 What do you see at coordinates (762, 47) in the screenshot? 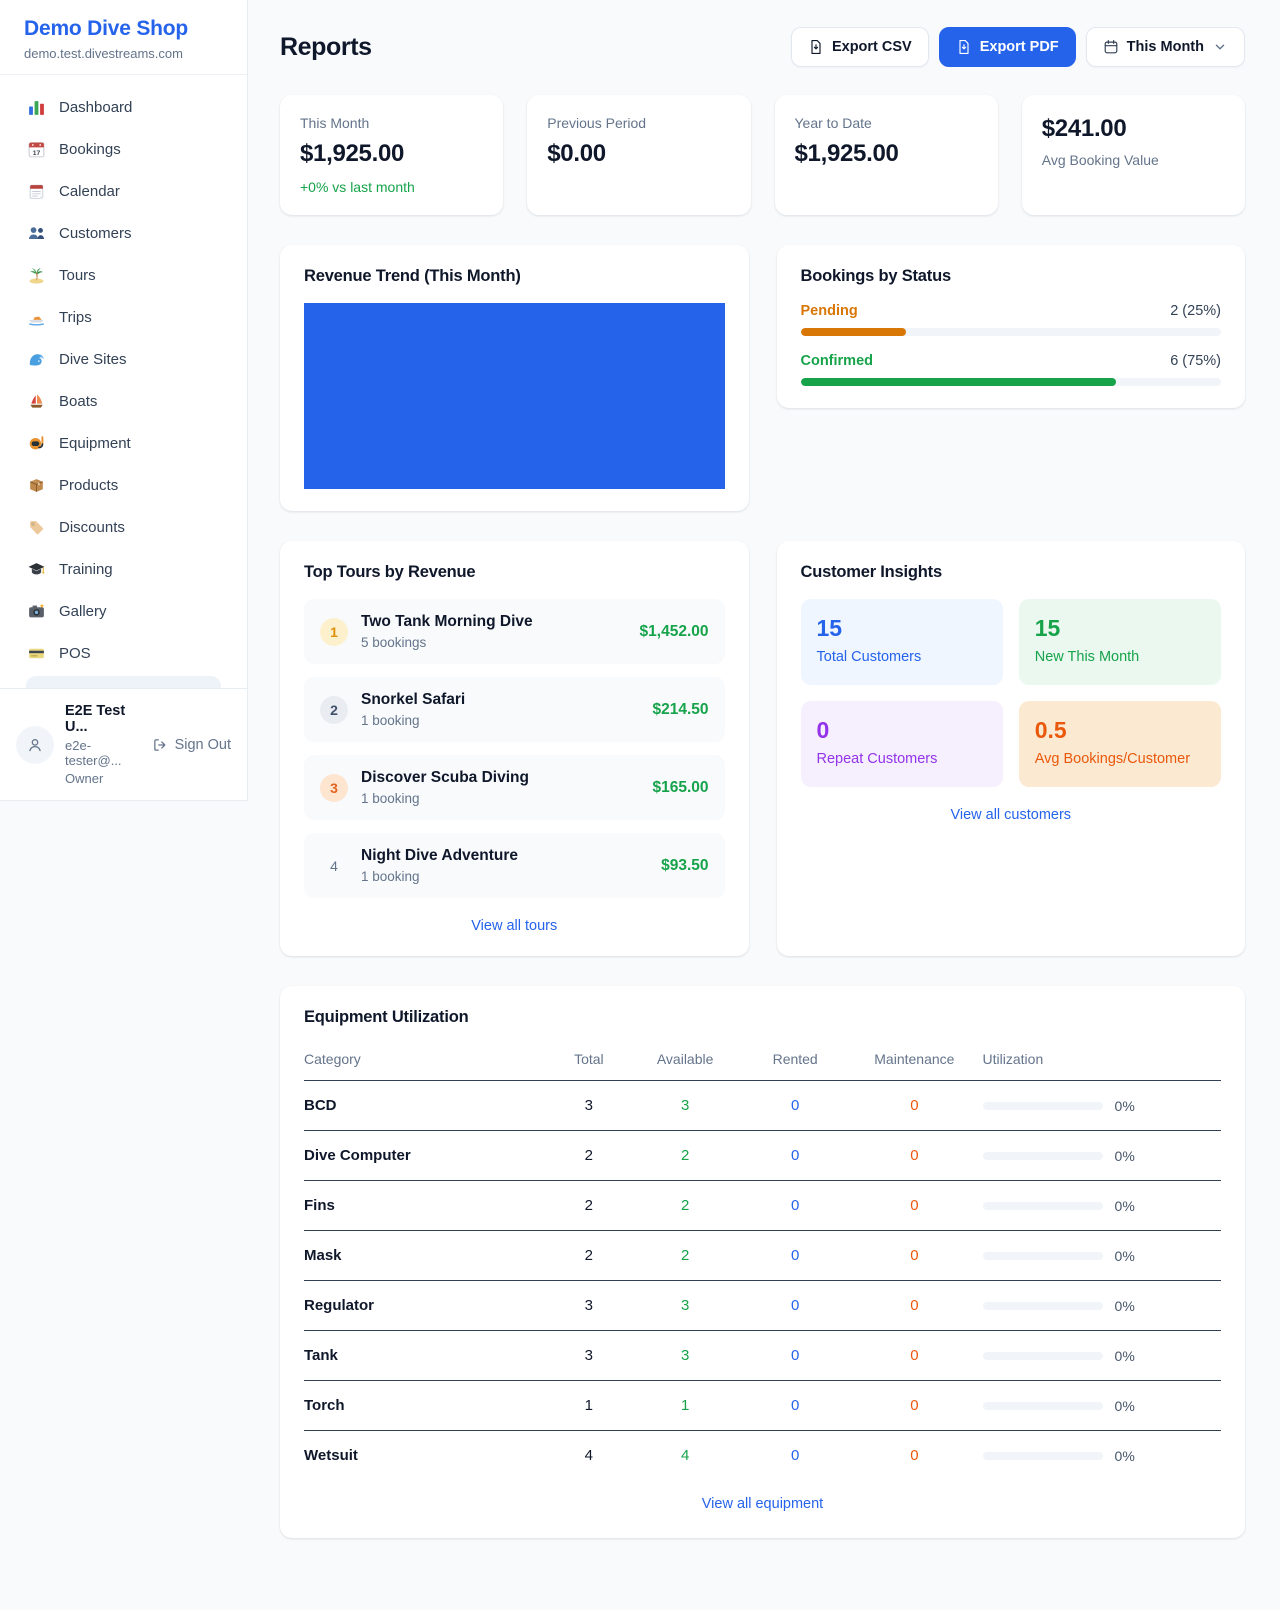
I see `page-header: Reports Export CSV Export PDF This Month` at bounding box center [762, 47].